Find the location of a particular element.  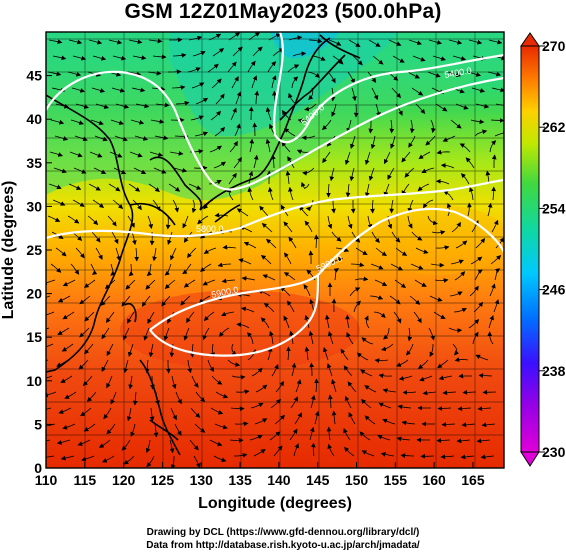

contour-label-5400b: 5400.0 is located at coordinates (458, 72).